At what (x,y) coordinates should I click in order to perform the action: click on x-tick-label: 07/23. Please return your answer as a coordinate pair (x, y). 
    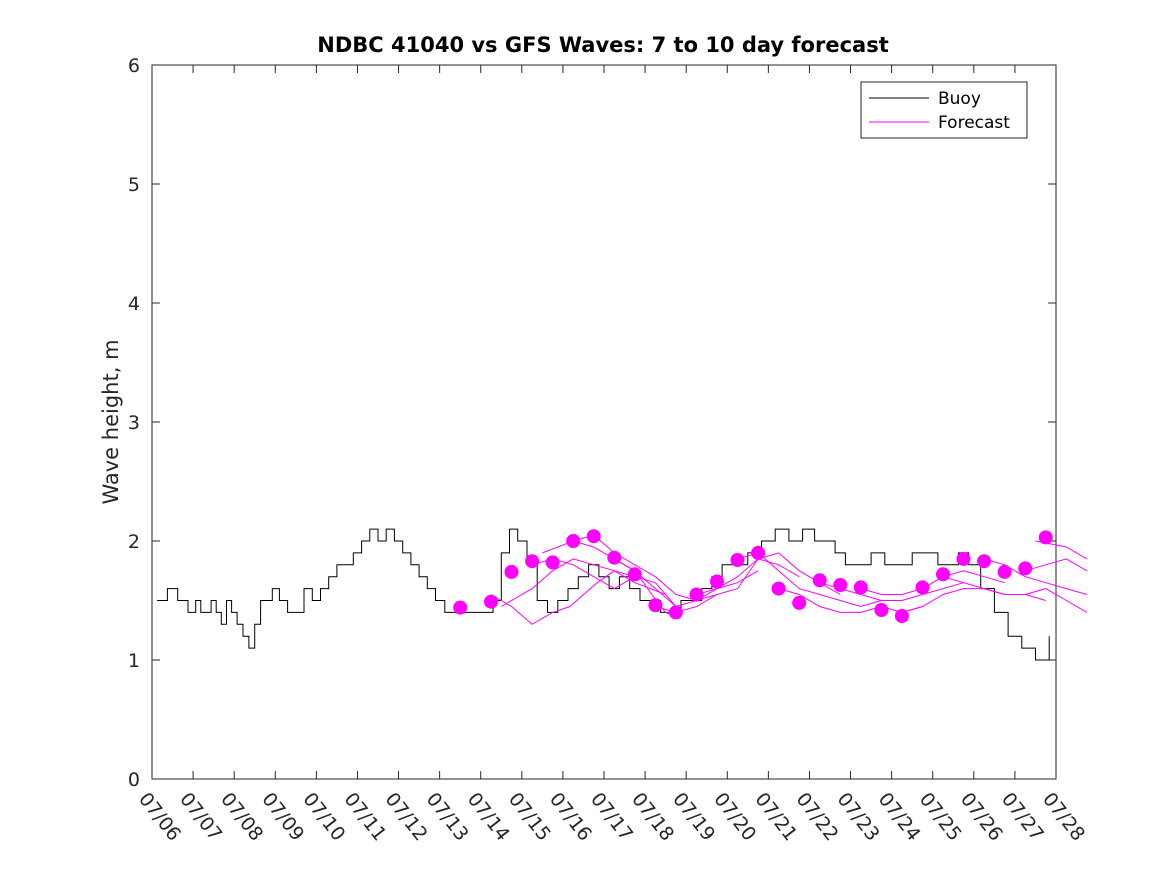
    Looking at the image, I should click on (858, 817).